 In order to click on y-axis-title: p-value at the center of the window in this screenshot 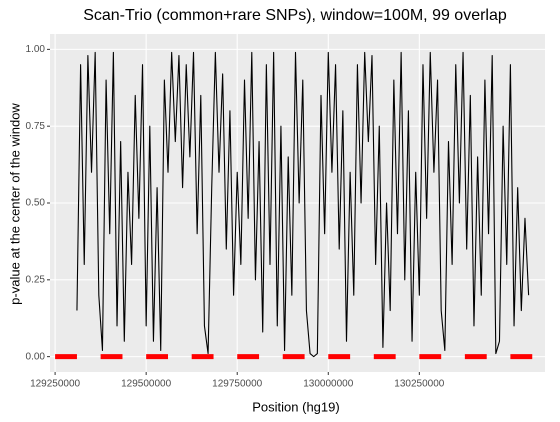, I will do `click(14, 204)`.